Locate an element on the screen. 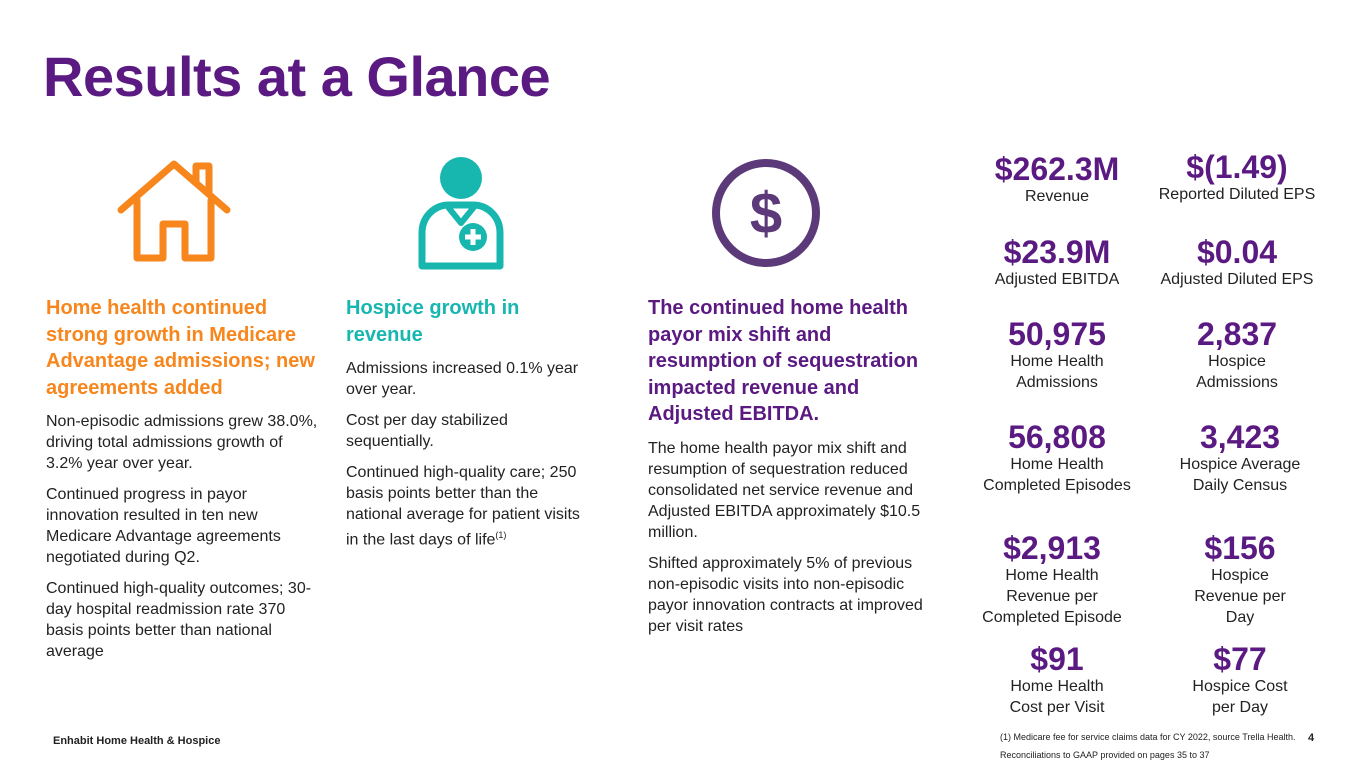 The width and height of the screenshot is (1365, 768). page-title: Results at a Glance is located at coordinates (297, 76).